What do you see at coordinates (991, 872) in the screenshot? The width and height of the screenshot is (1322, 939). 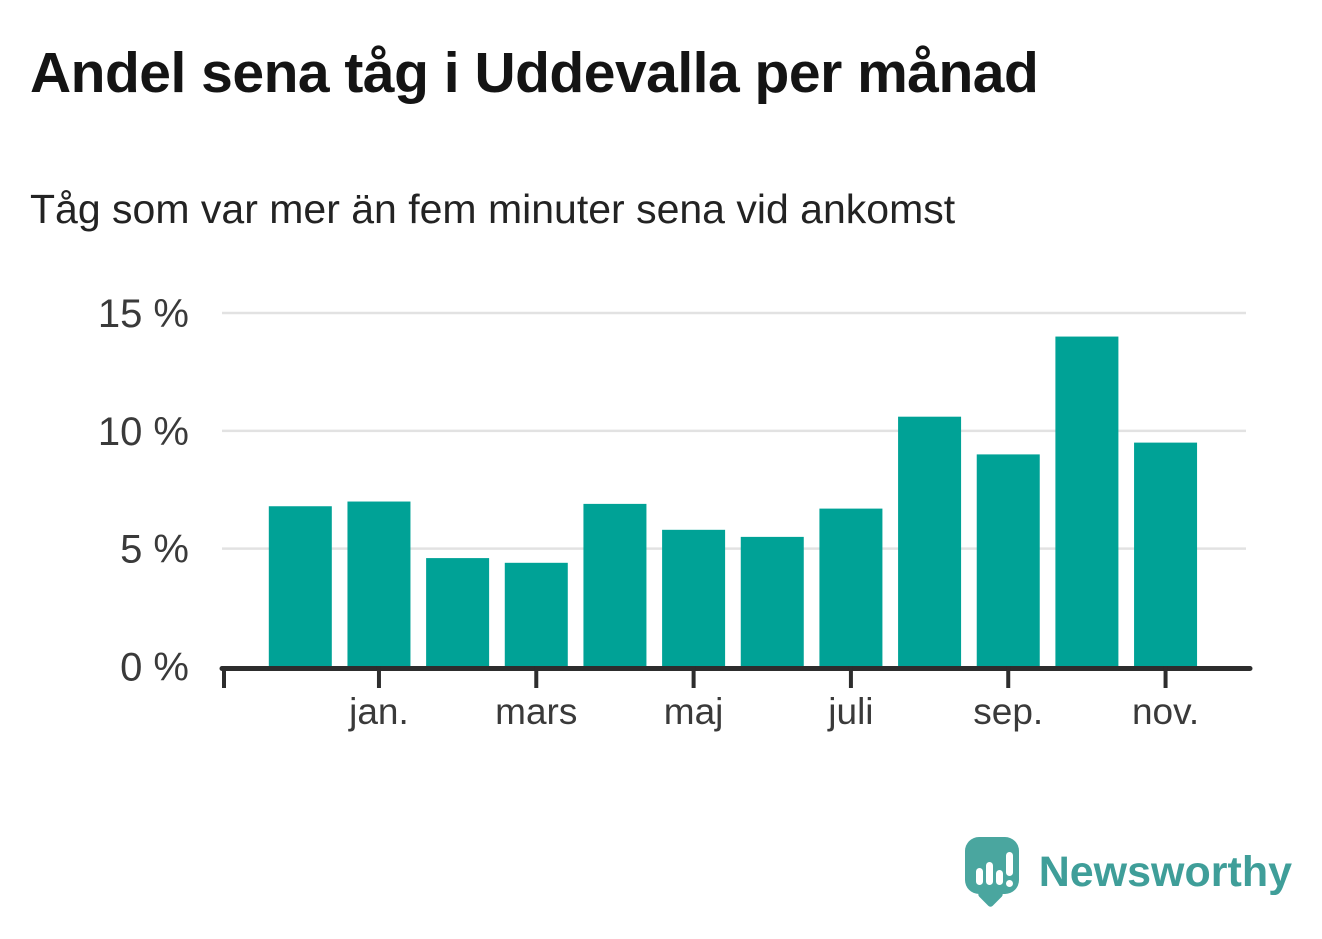 I see `newsworthy-speech-bubble-chart-icon` at bounding box center [991, 872].